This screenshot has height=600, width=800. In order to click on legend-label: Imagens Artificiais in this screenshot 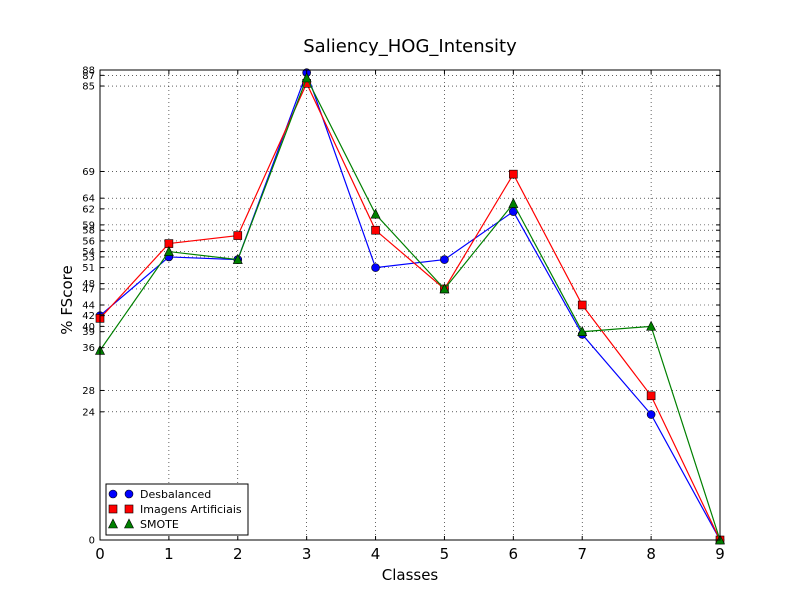, I will do `click(191, 509)`.